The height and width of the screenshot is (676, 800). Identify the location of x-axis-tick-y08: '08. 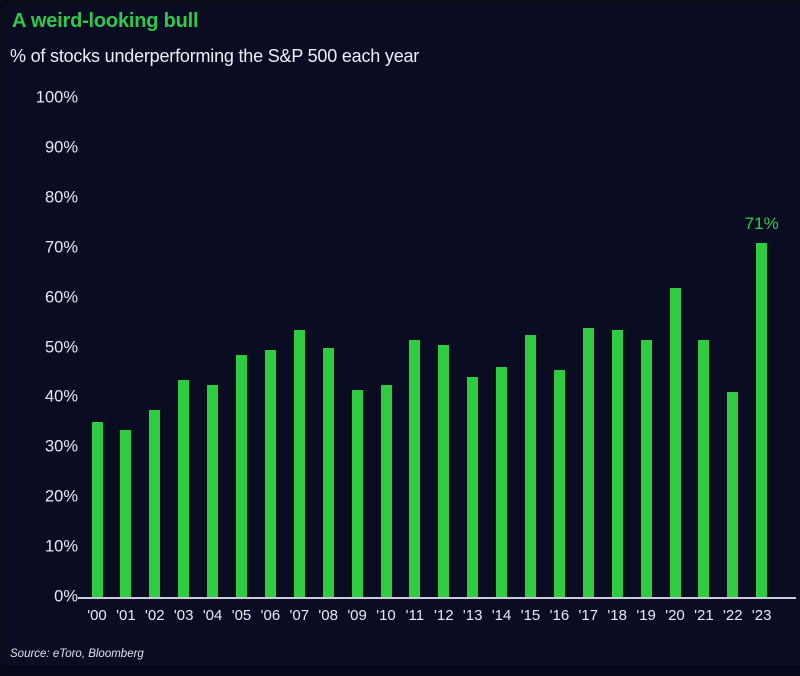
(328, 615).